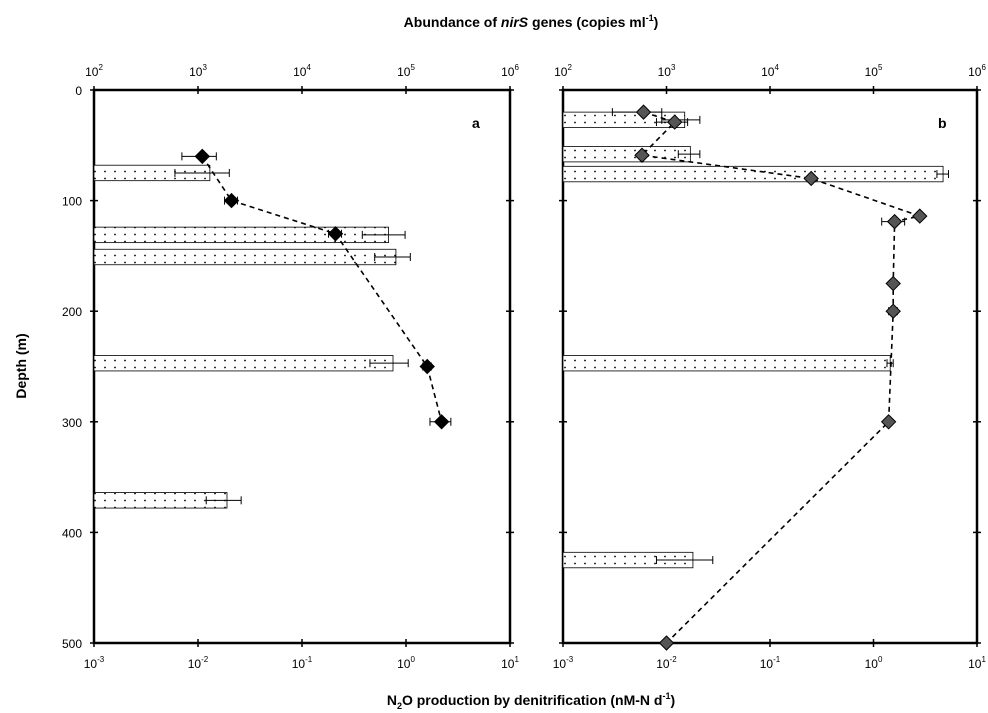  What do you see at coordinates (72, 423) in the screenshot?
I see `y-tick-label: 300` at bounding box center [72, 423].